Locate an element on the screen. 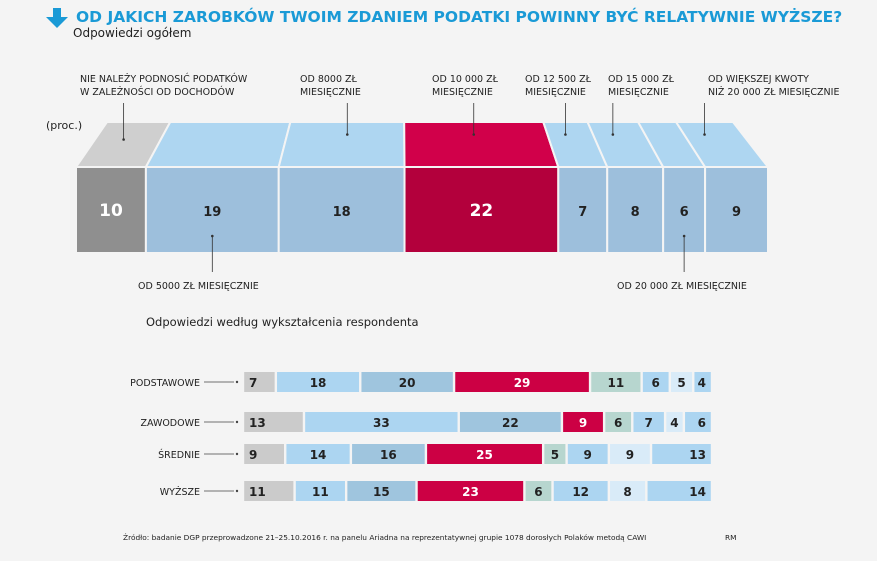  category-label: OD 5000 ZŁ MIESIĘCZNIE is located at coordinates (198, 286).